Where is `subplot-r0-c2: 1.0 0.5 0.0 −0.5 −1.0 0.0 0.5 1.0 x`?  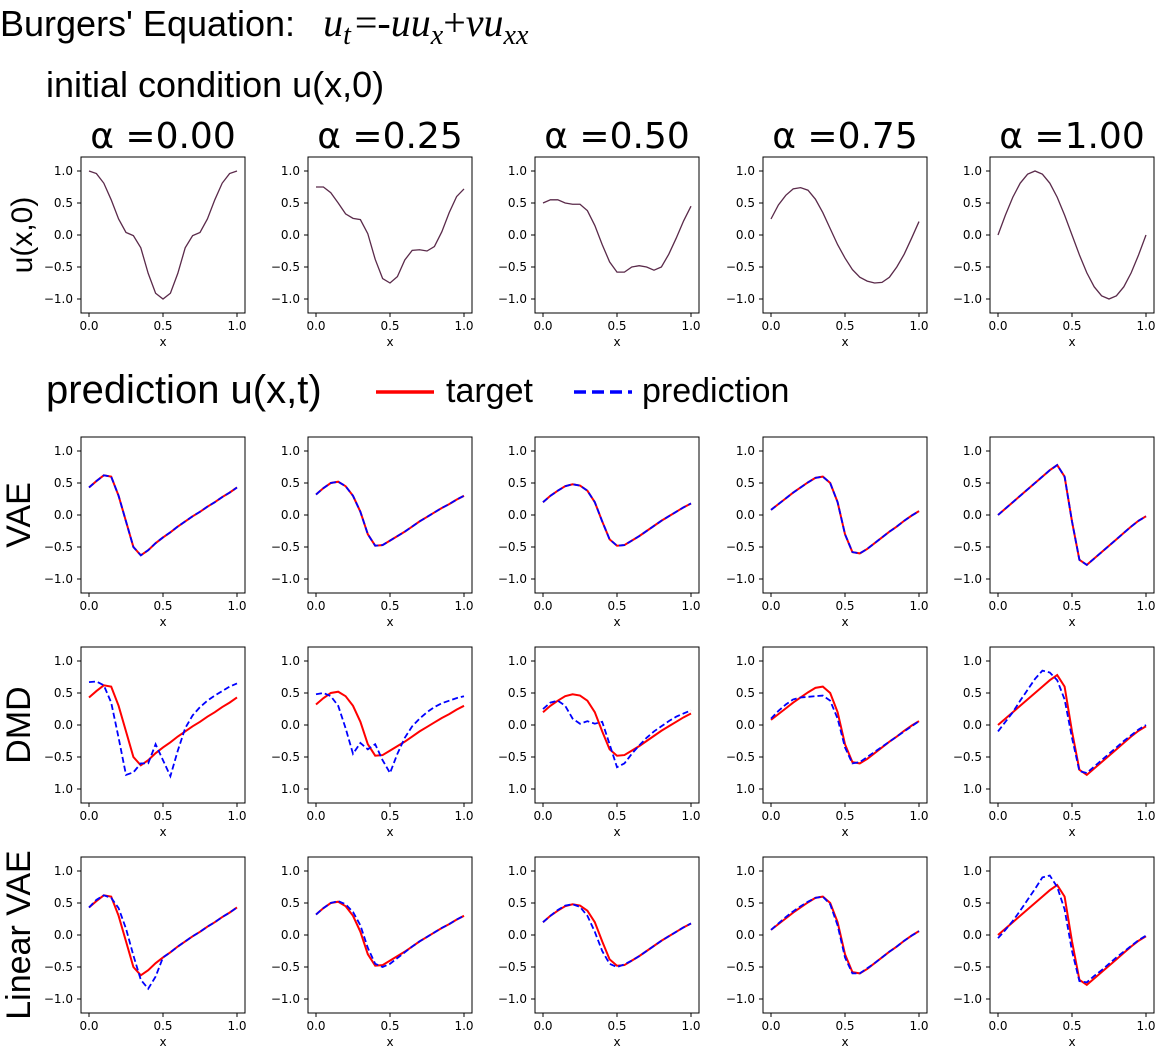 subplot-r0-c2: 1.0 0.5 0.0 −0.5 −1.0 0.0 0.5 1.0 x is located at coordinates (599, 252).